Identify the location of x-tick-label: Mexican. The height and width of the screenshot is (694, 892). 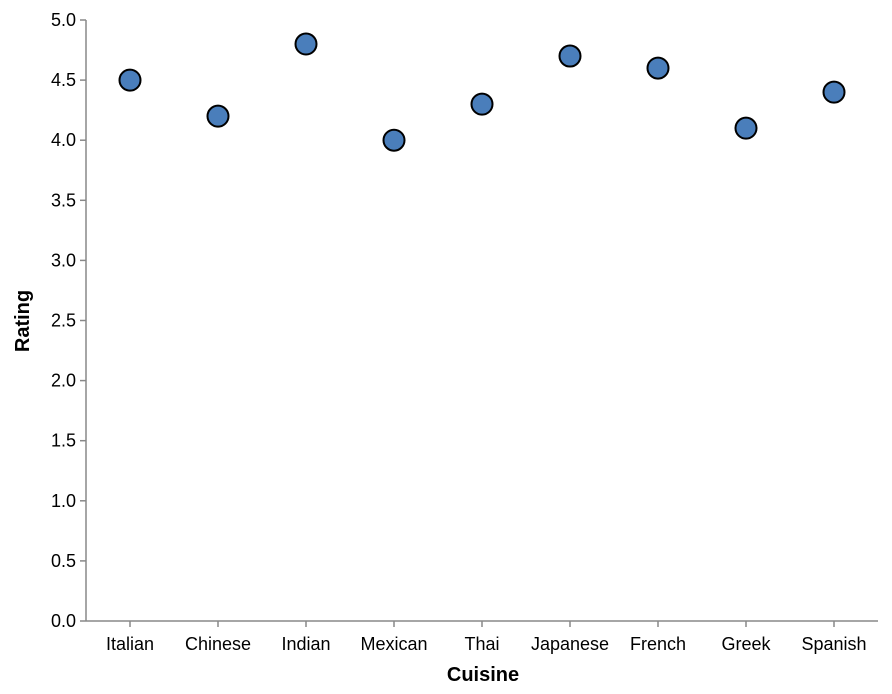
(393, 644).